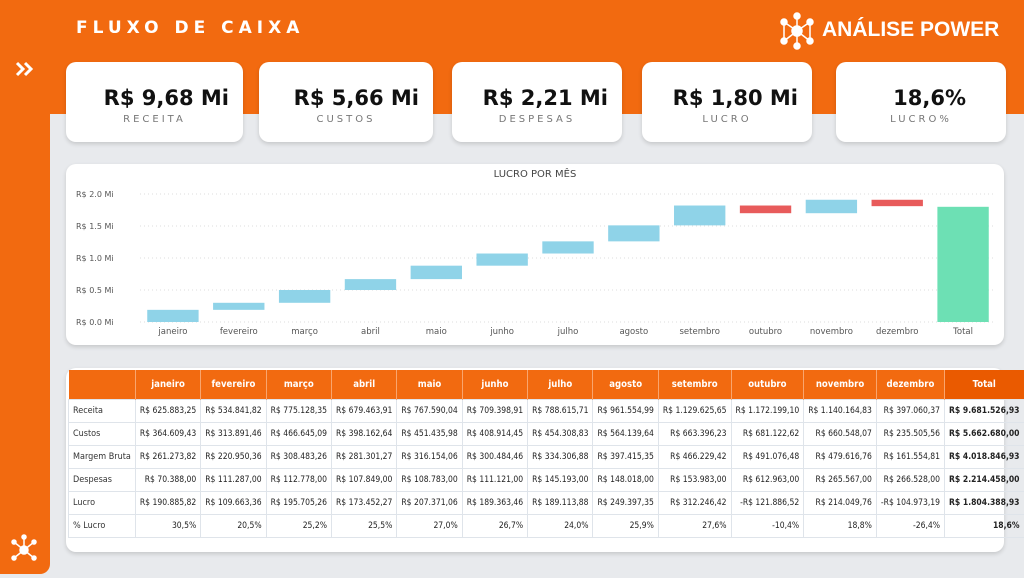 The height and width of the screenshot is (578, 1024). What do you see at coordinates (984, 457) in the screenshot?
I see `cell: R$ 4.018.846,93` at bounding box center [984, 457].